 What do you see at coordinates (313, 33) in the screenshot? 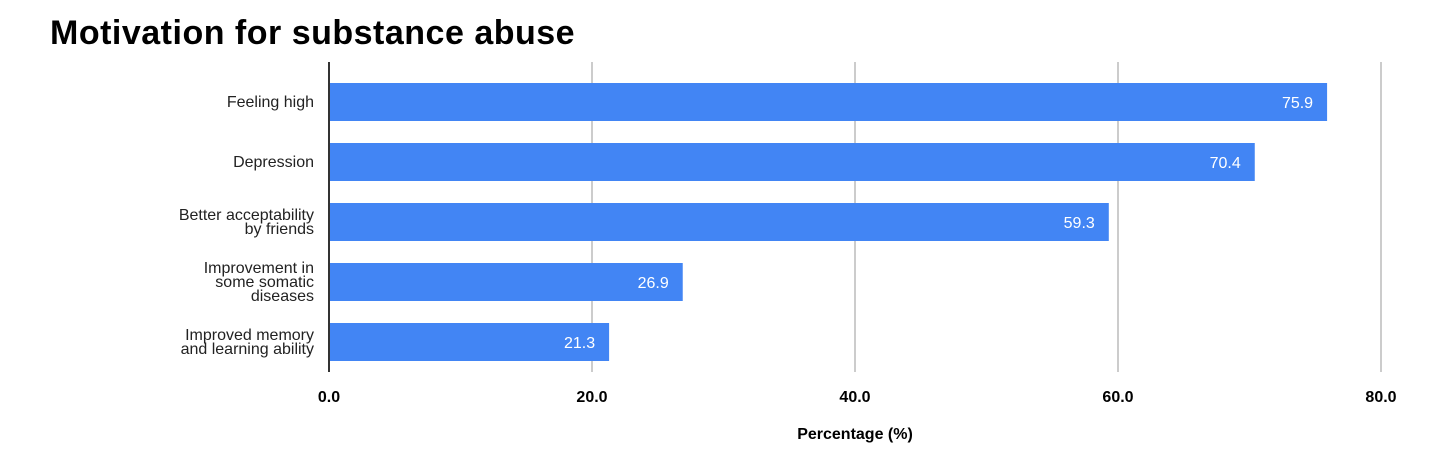
I see `chart-title: Motivation for substance abuse` at bounding box center [313, 33].